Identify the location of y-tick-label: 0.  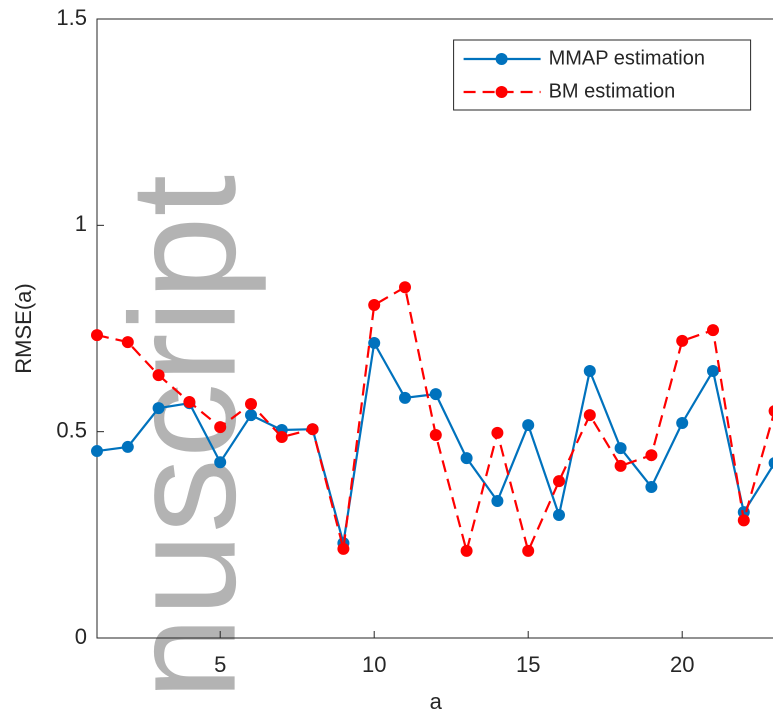
(81, 636).